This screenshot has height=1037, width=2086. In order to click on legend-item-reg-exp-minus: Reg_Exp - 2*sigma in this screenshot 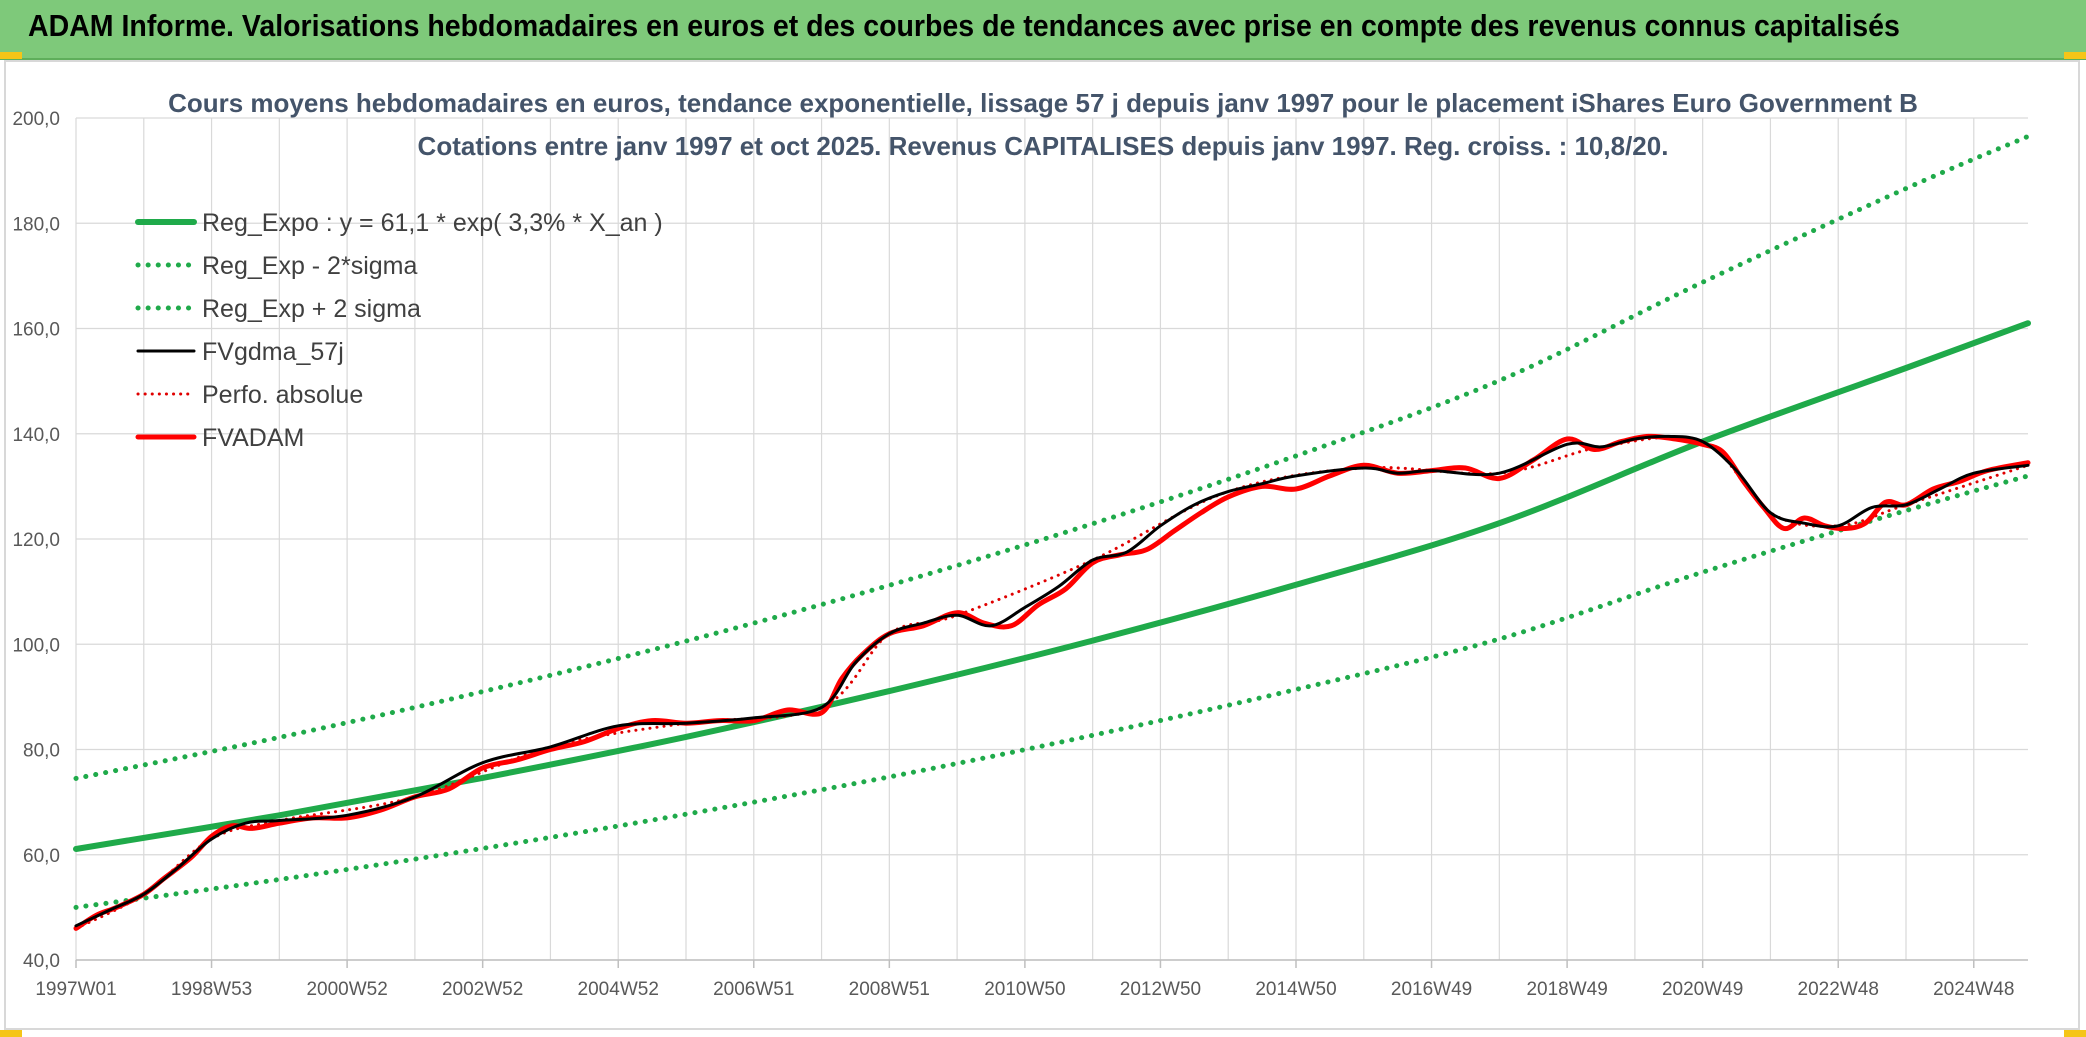, I will do `click(276, 266)`.